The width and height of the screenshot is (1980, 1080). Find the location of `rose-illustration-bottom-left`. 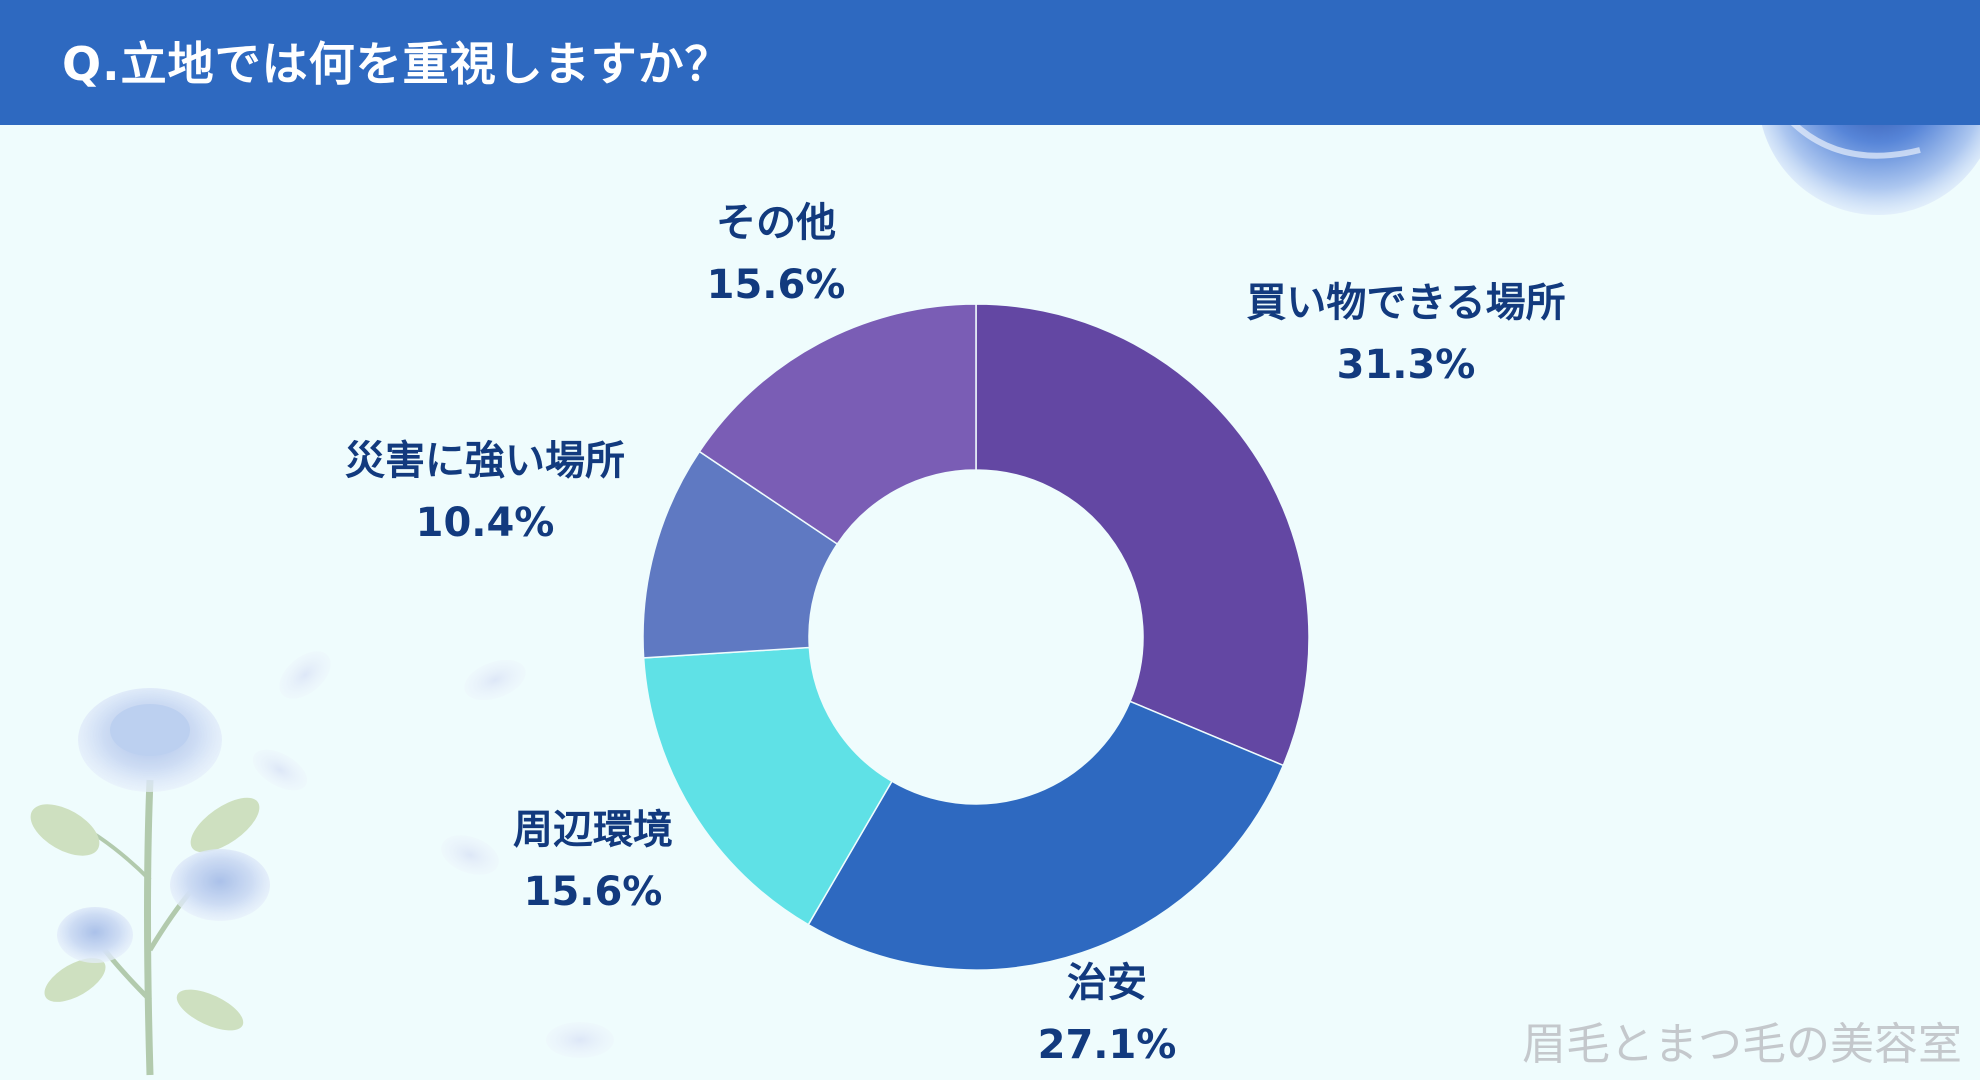

rose-illustration-bottom-left is located at coordinates (150, 882).